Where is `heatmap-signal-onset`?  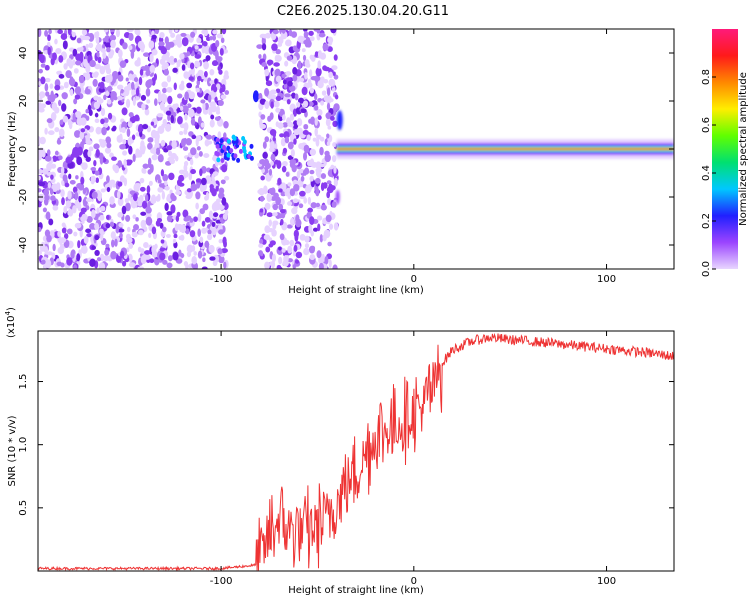 heatmap-signal-onset is located at coordinates (339, 120).